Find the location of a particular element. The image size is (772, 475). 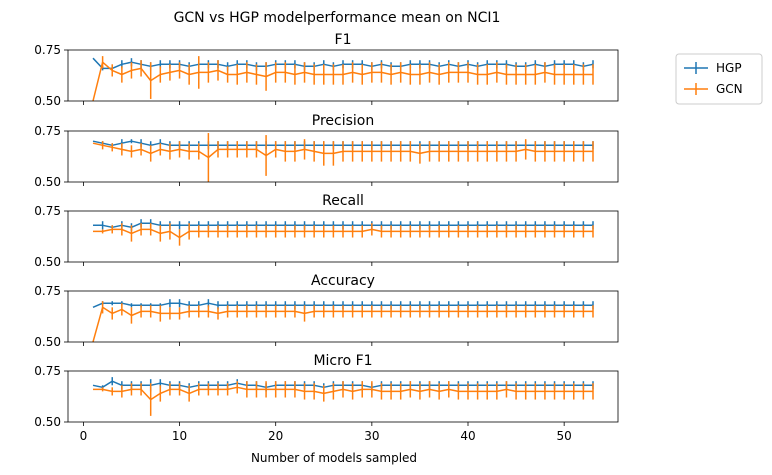

legend-hgp-label: HGP is located at coordinates (729, 68).